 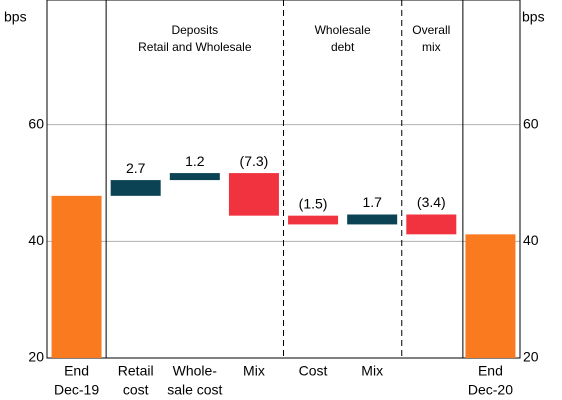 I want to click on value-label: (3.4), so click(x=431, y=202).